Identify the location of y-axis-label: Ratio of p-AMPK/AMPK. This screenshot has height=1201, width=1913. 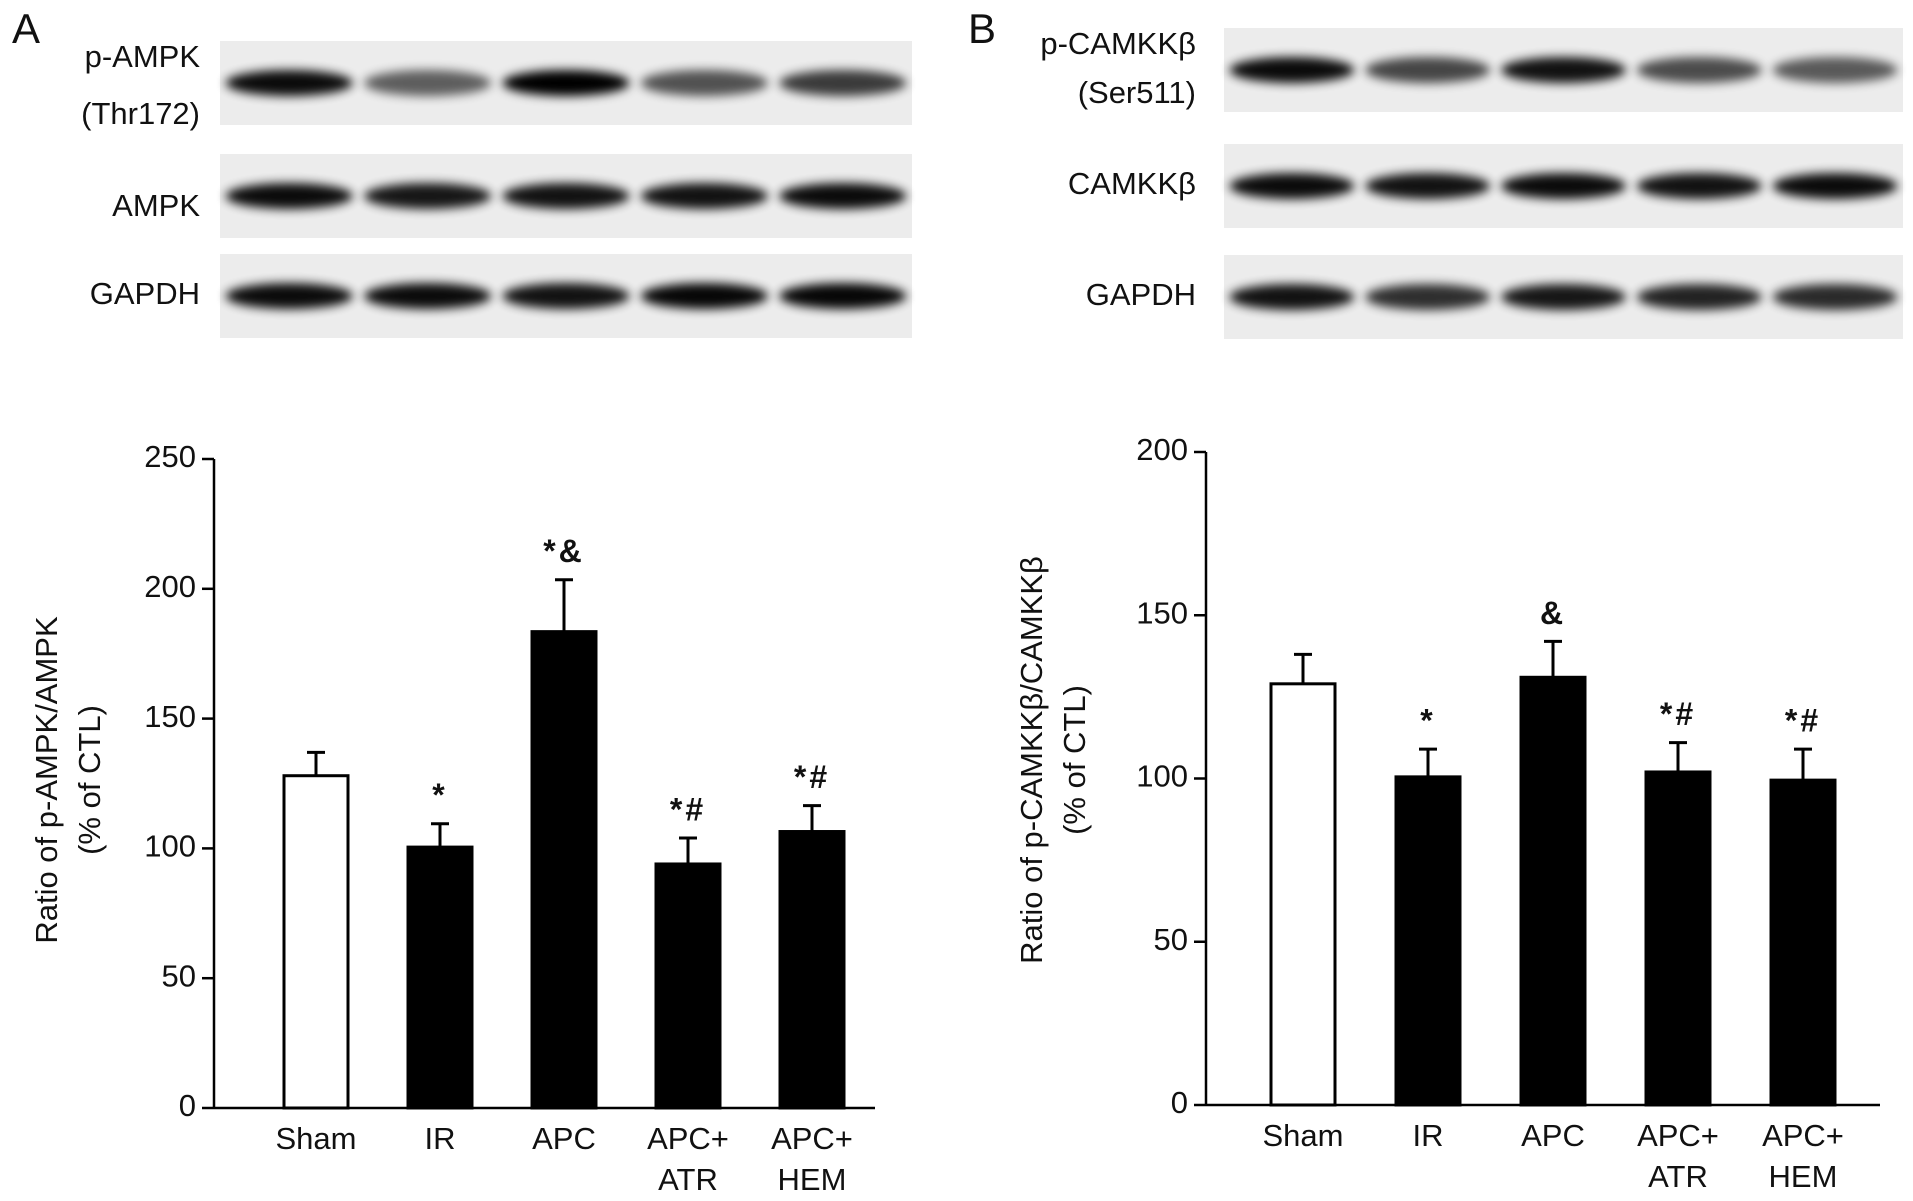
(46, 780).